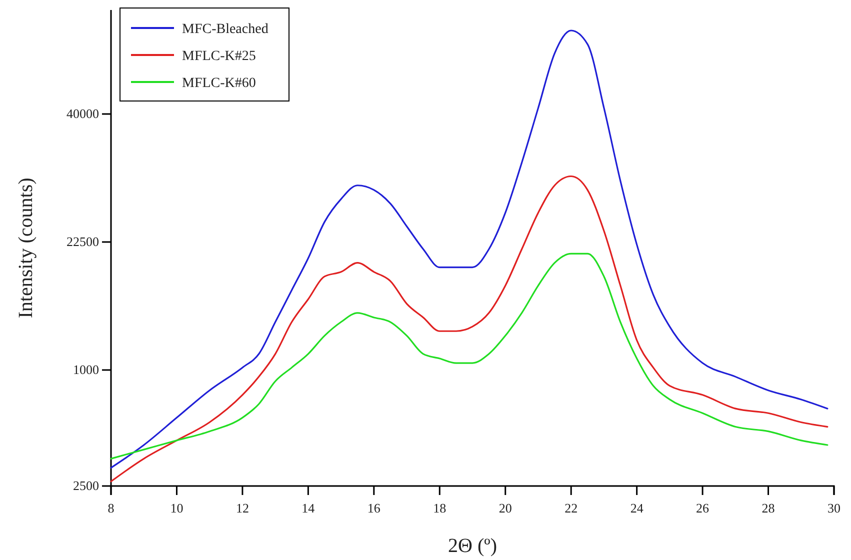  I want to click on legend-label: MFLC-K#25, so click(219, 56).